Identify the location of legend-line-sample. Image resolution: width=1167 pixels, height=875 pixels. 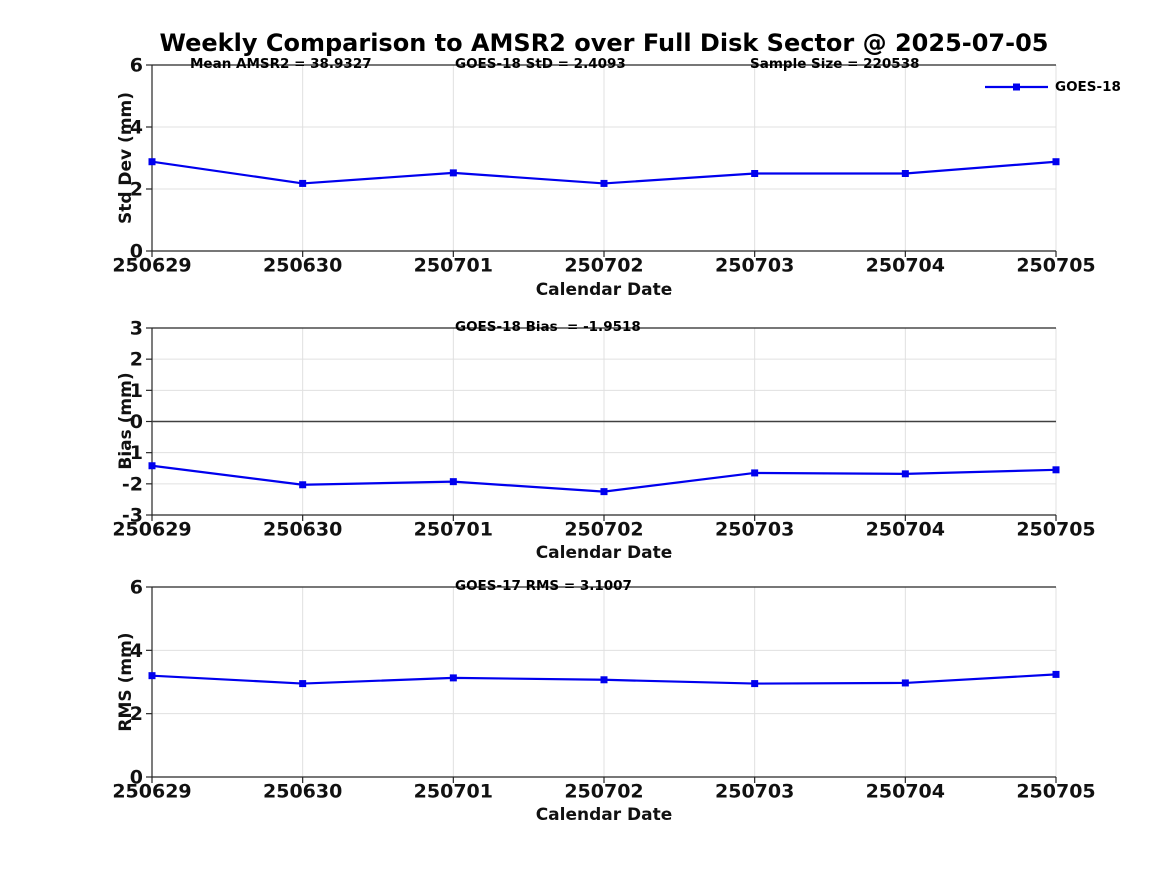
(1016, 87).